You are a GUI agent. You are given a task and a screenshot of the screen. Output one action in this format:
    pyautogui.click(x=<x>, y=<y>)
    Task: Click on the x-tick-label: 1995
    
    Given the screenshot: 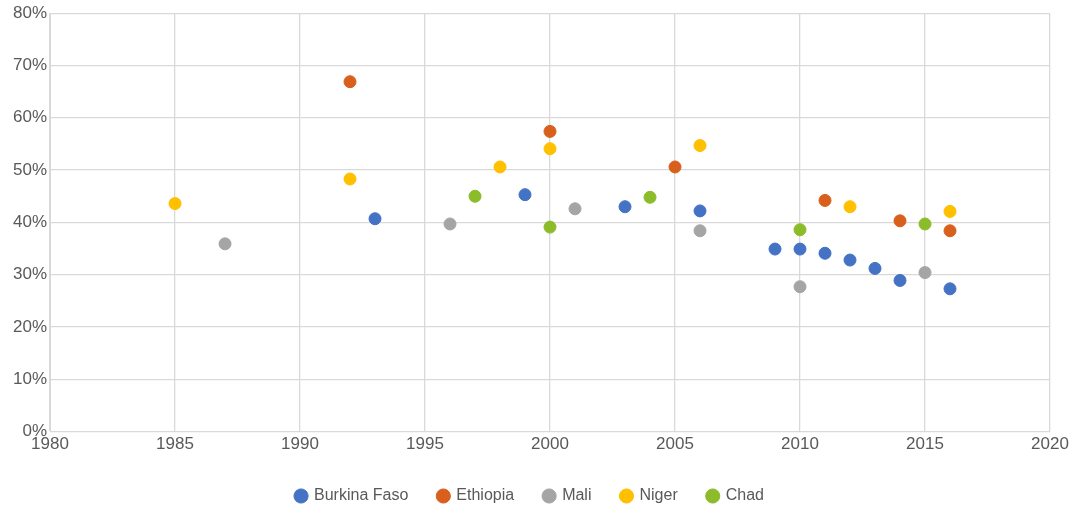 What is the action you would take?
    pyautogui.click(x=425, y=444)
    